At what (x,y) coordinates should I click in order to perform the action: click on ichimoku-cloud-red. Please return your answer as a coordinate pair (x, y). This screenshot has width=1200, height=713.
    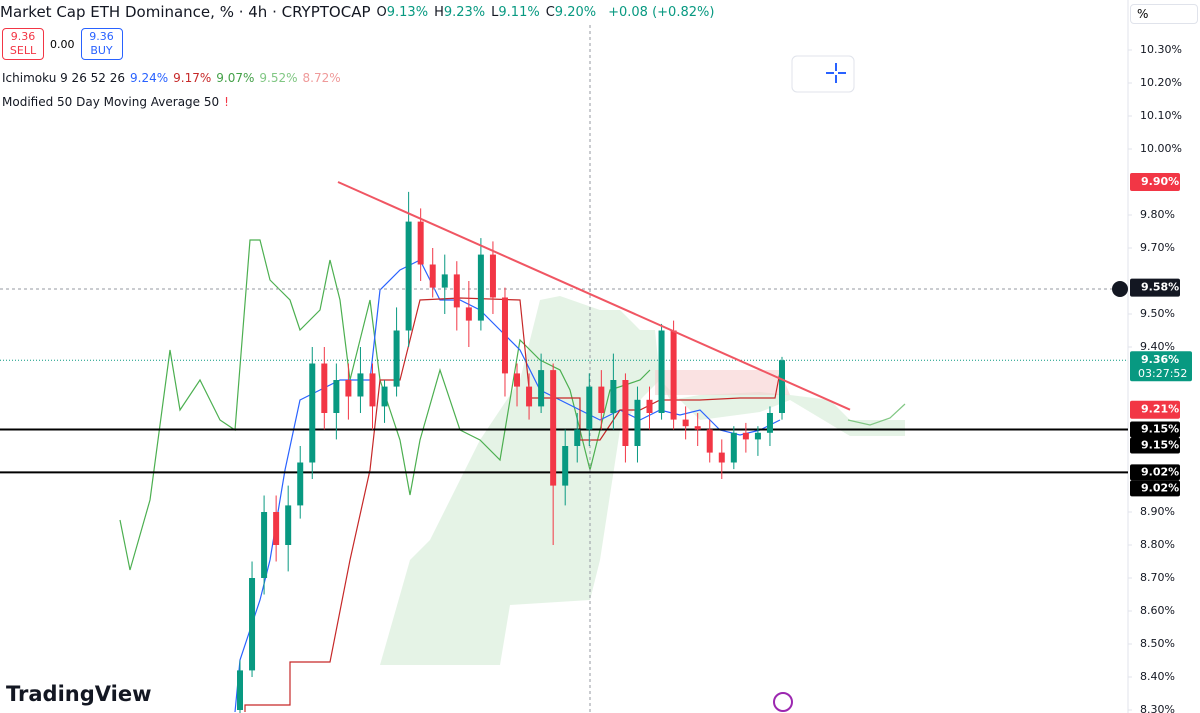
    Looking at the image, I should click on (722, 382).